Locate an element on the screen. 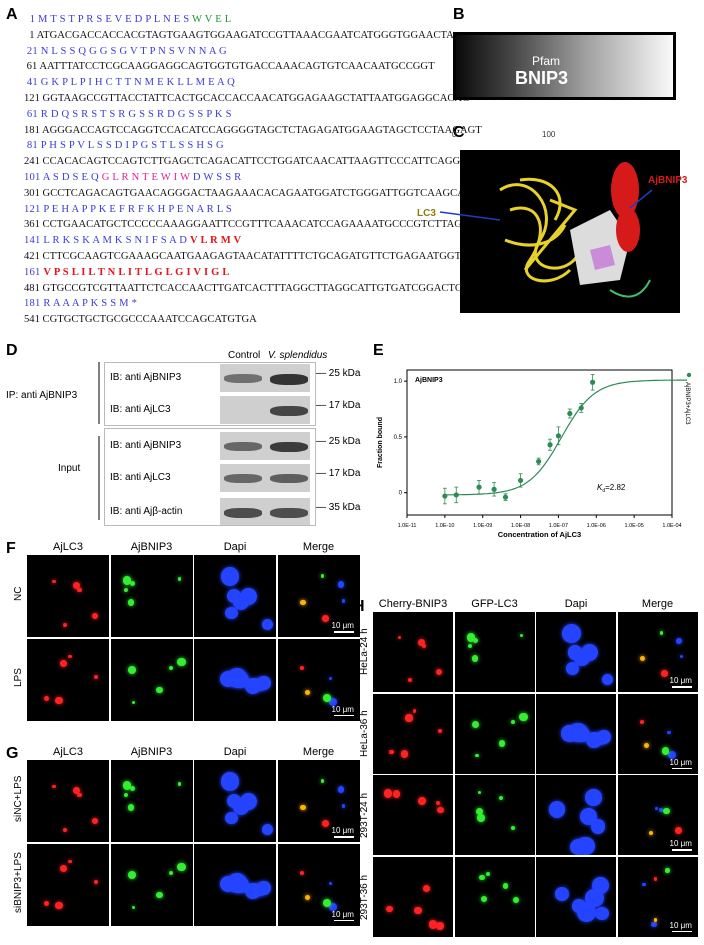 The width and height of the screenshot is (704, 945). sequence-number: 141 is located at coordinates (34, 241).